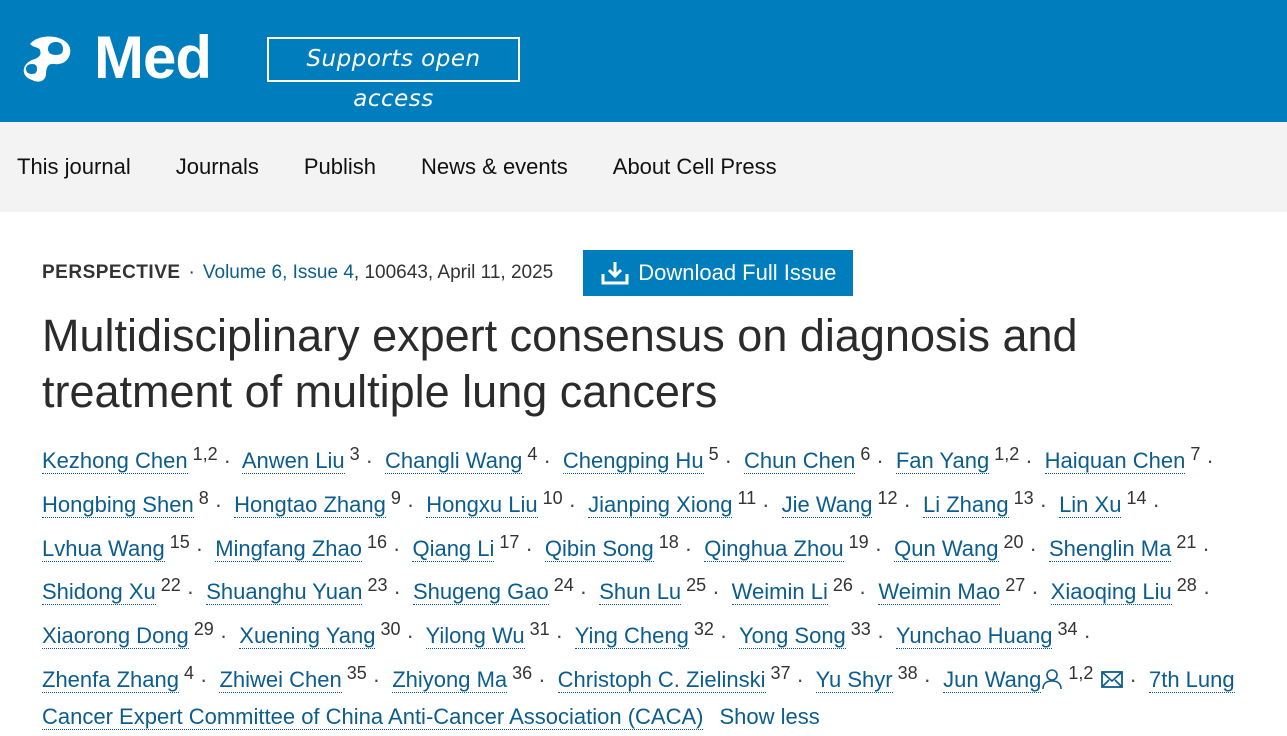  What do you see at coordinates (1186, 541) in the screenshot?
I see `affiliation-sup: 21` at bounding box center [1186, 541].